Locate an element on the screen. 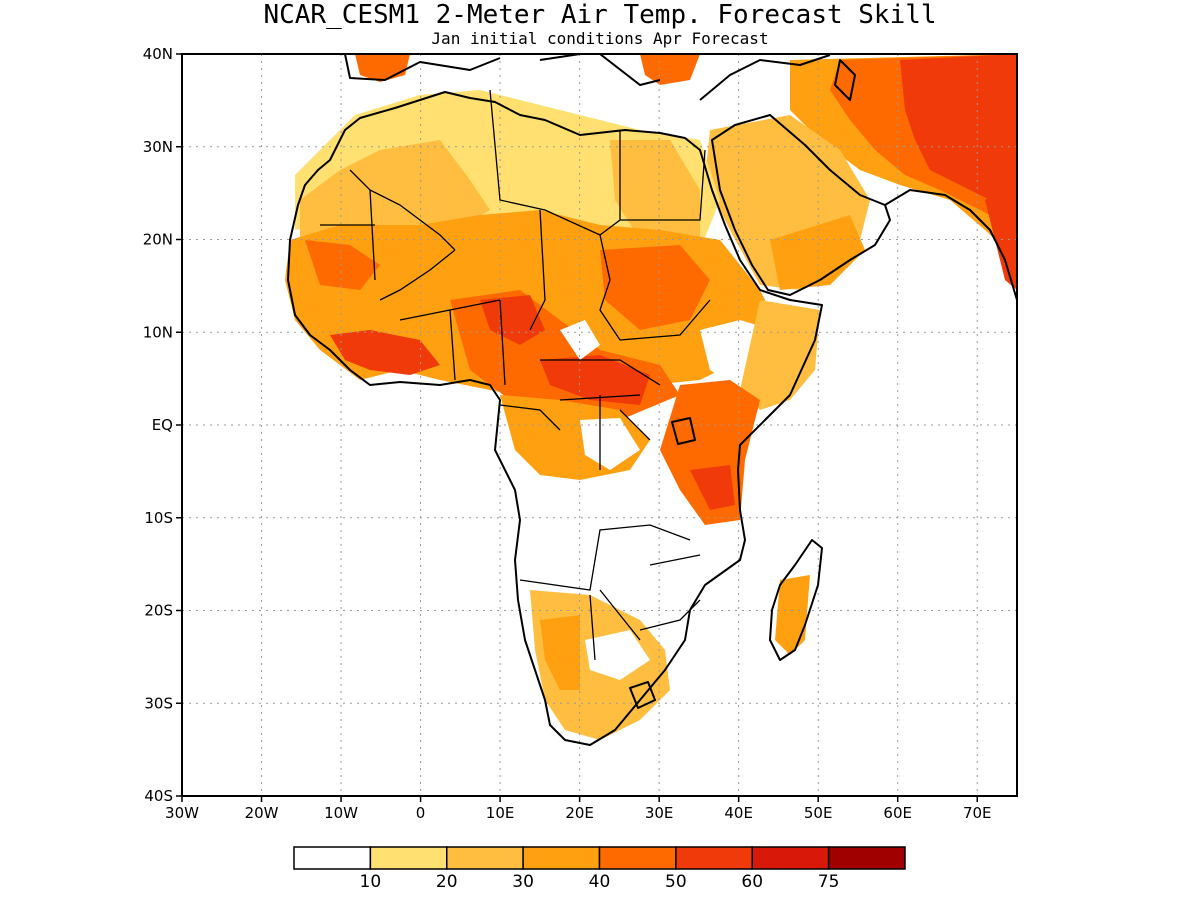 This screenshot has height=900, width=1200. x-tick-label: 40E is located at coordinates (738, 813).